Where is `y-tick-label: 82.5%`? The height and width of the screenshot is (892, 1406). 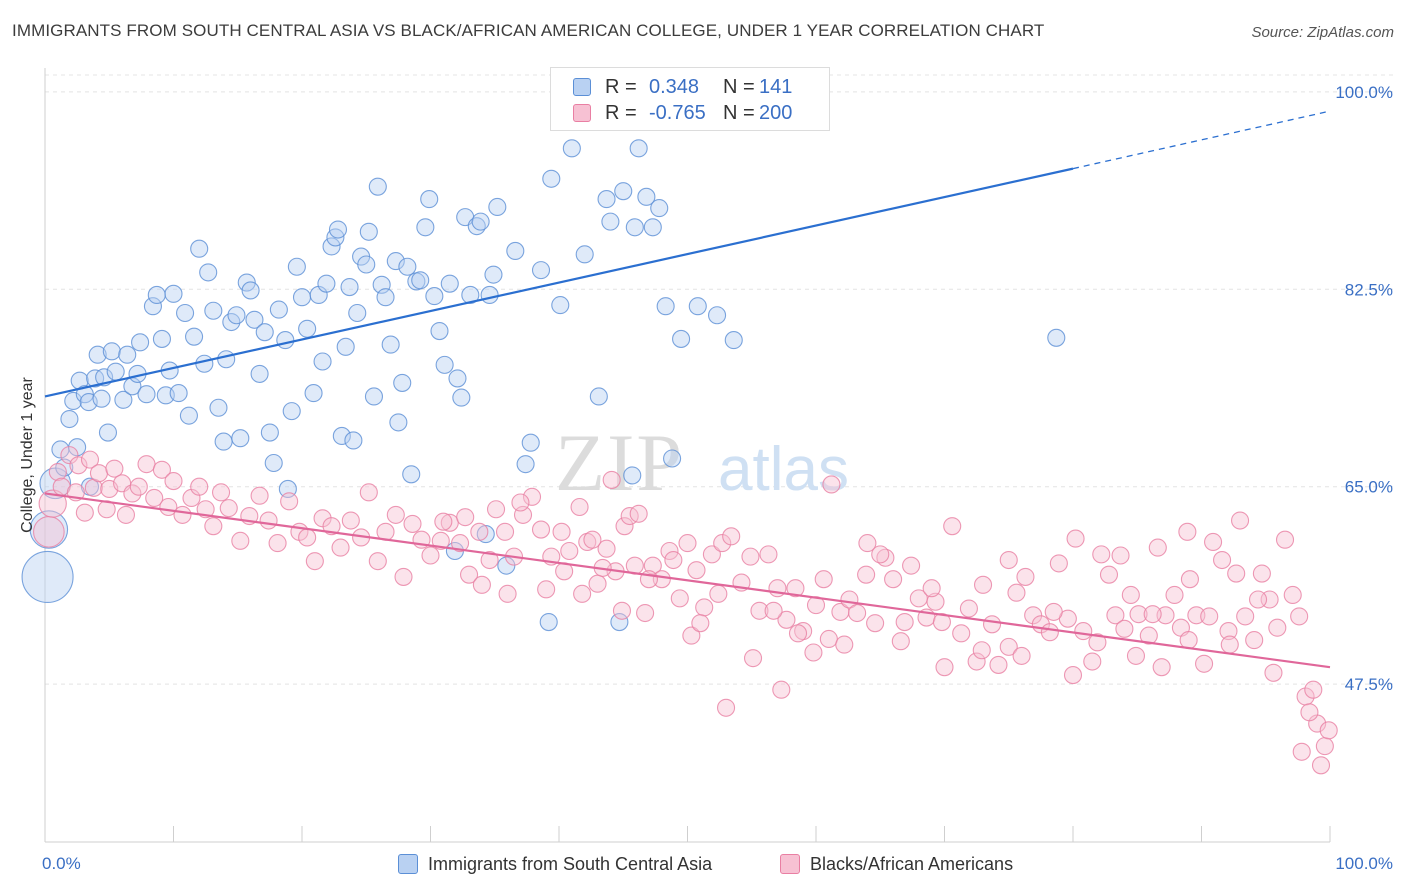
y-tick-label: 82.5% is located at coordinates (1369, 289).